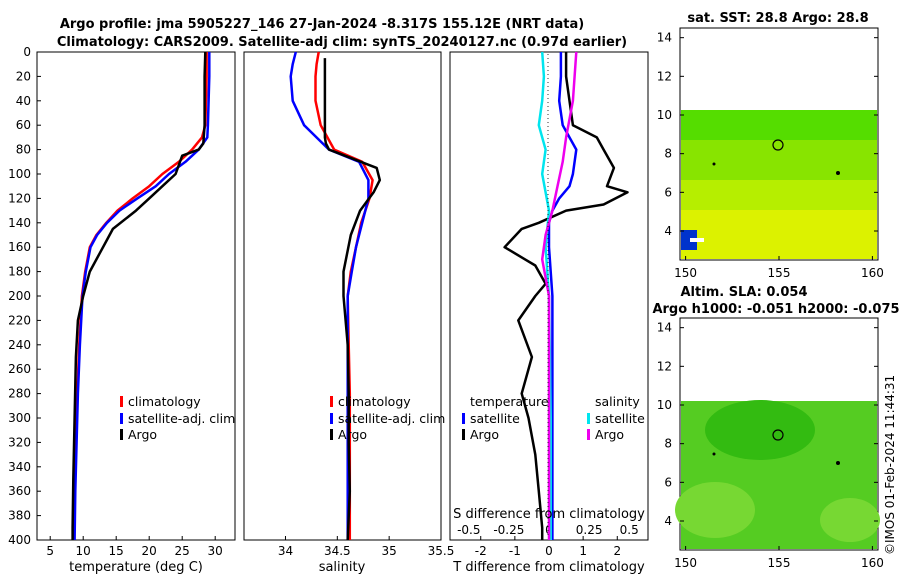 Image resolution: width=900 pixels, height=580 pixels. Describe the element at coordinates (337, 551) in the screenshot. I see `x-tick-label: 34.5` at that location.